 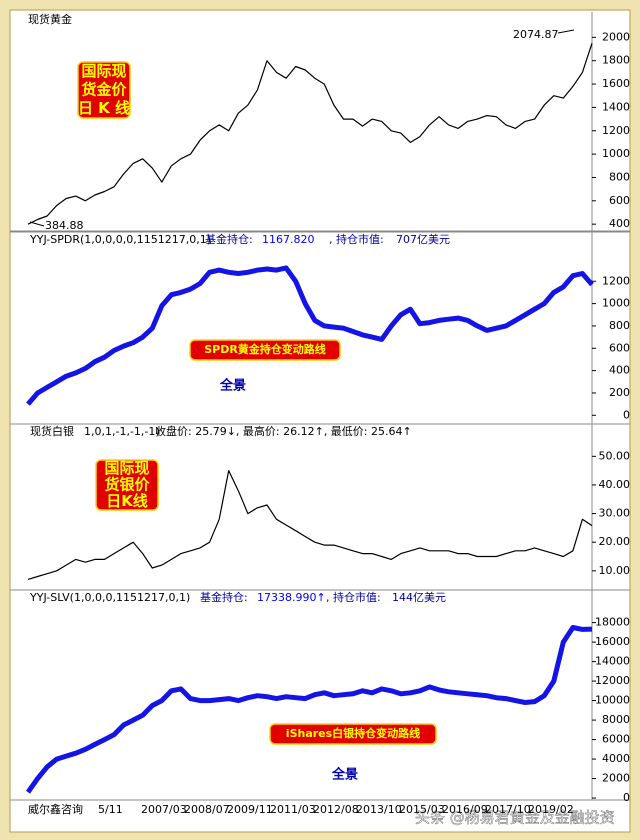 What do you see at coordinates (110, 809) in the screenshot?
I see `x-tick-label: 5/11` at bounding box center [110, 809].